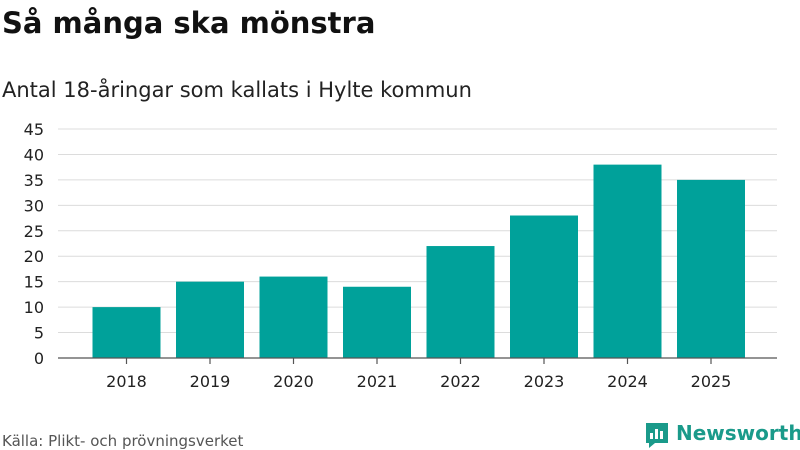 Image resolution: width=800 pixels, height=450 pixels. Describe the element at coordinates (123, 441) in the screenshot. I see `source-note: Källa: Plikt- och prövningsverket` at that location.